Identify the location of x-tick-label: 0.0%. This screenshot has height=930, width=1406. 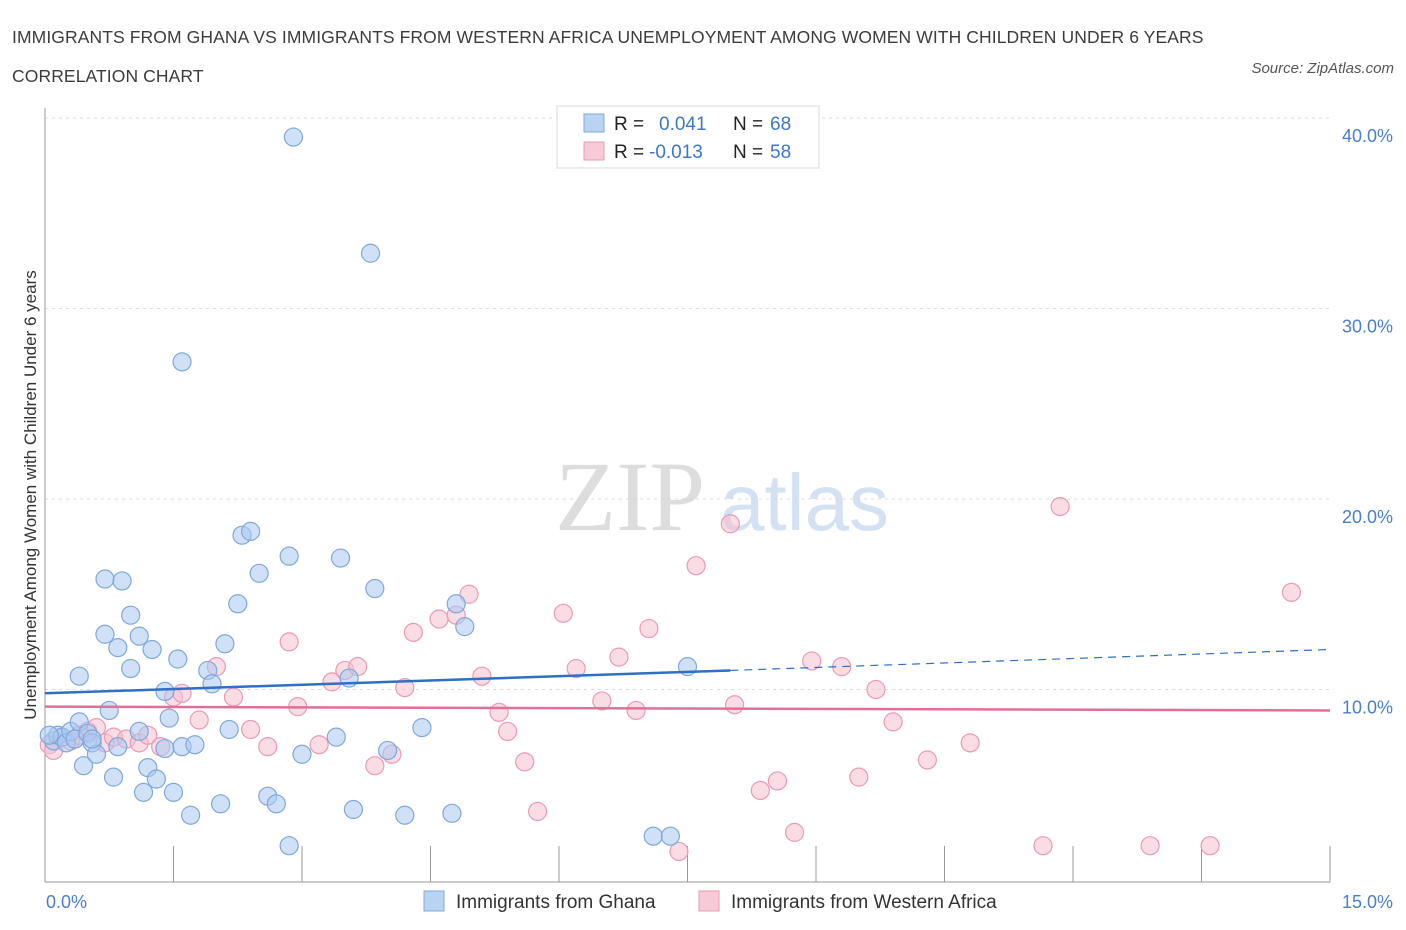
(66, 902).